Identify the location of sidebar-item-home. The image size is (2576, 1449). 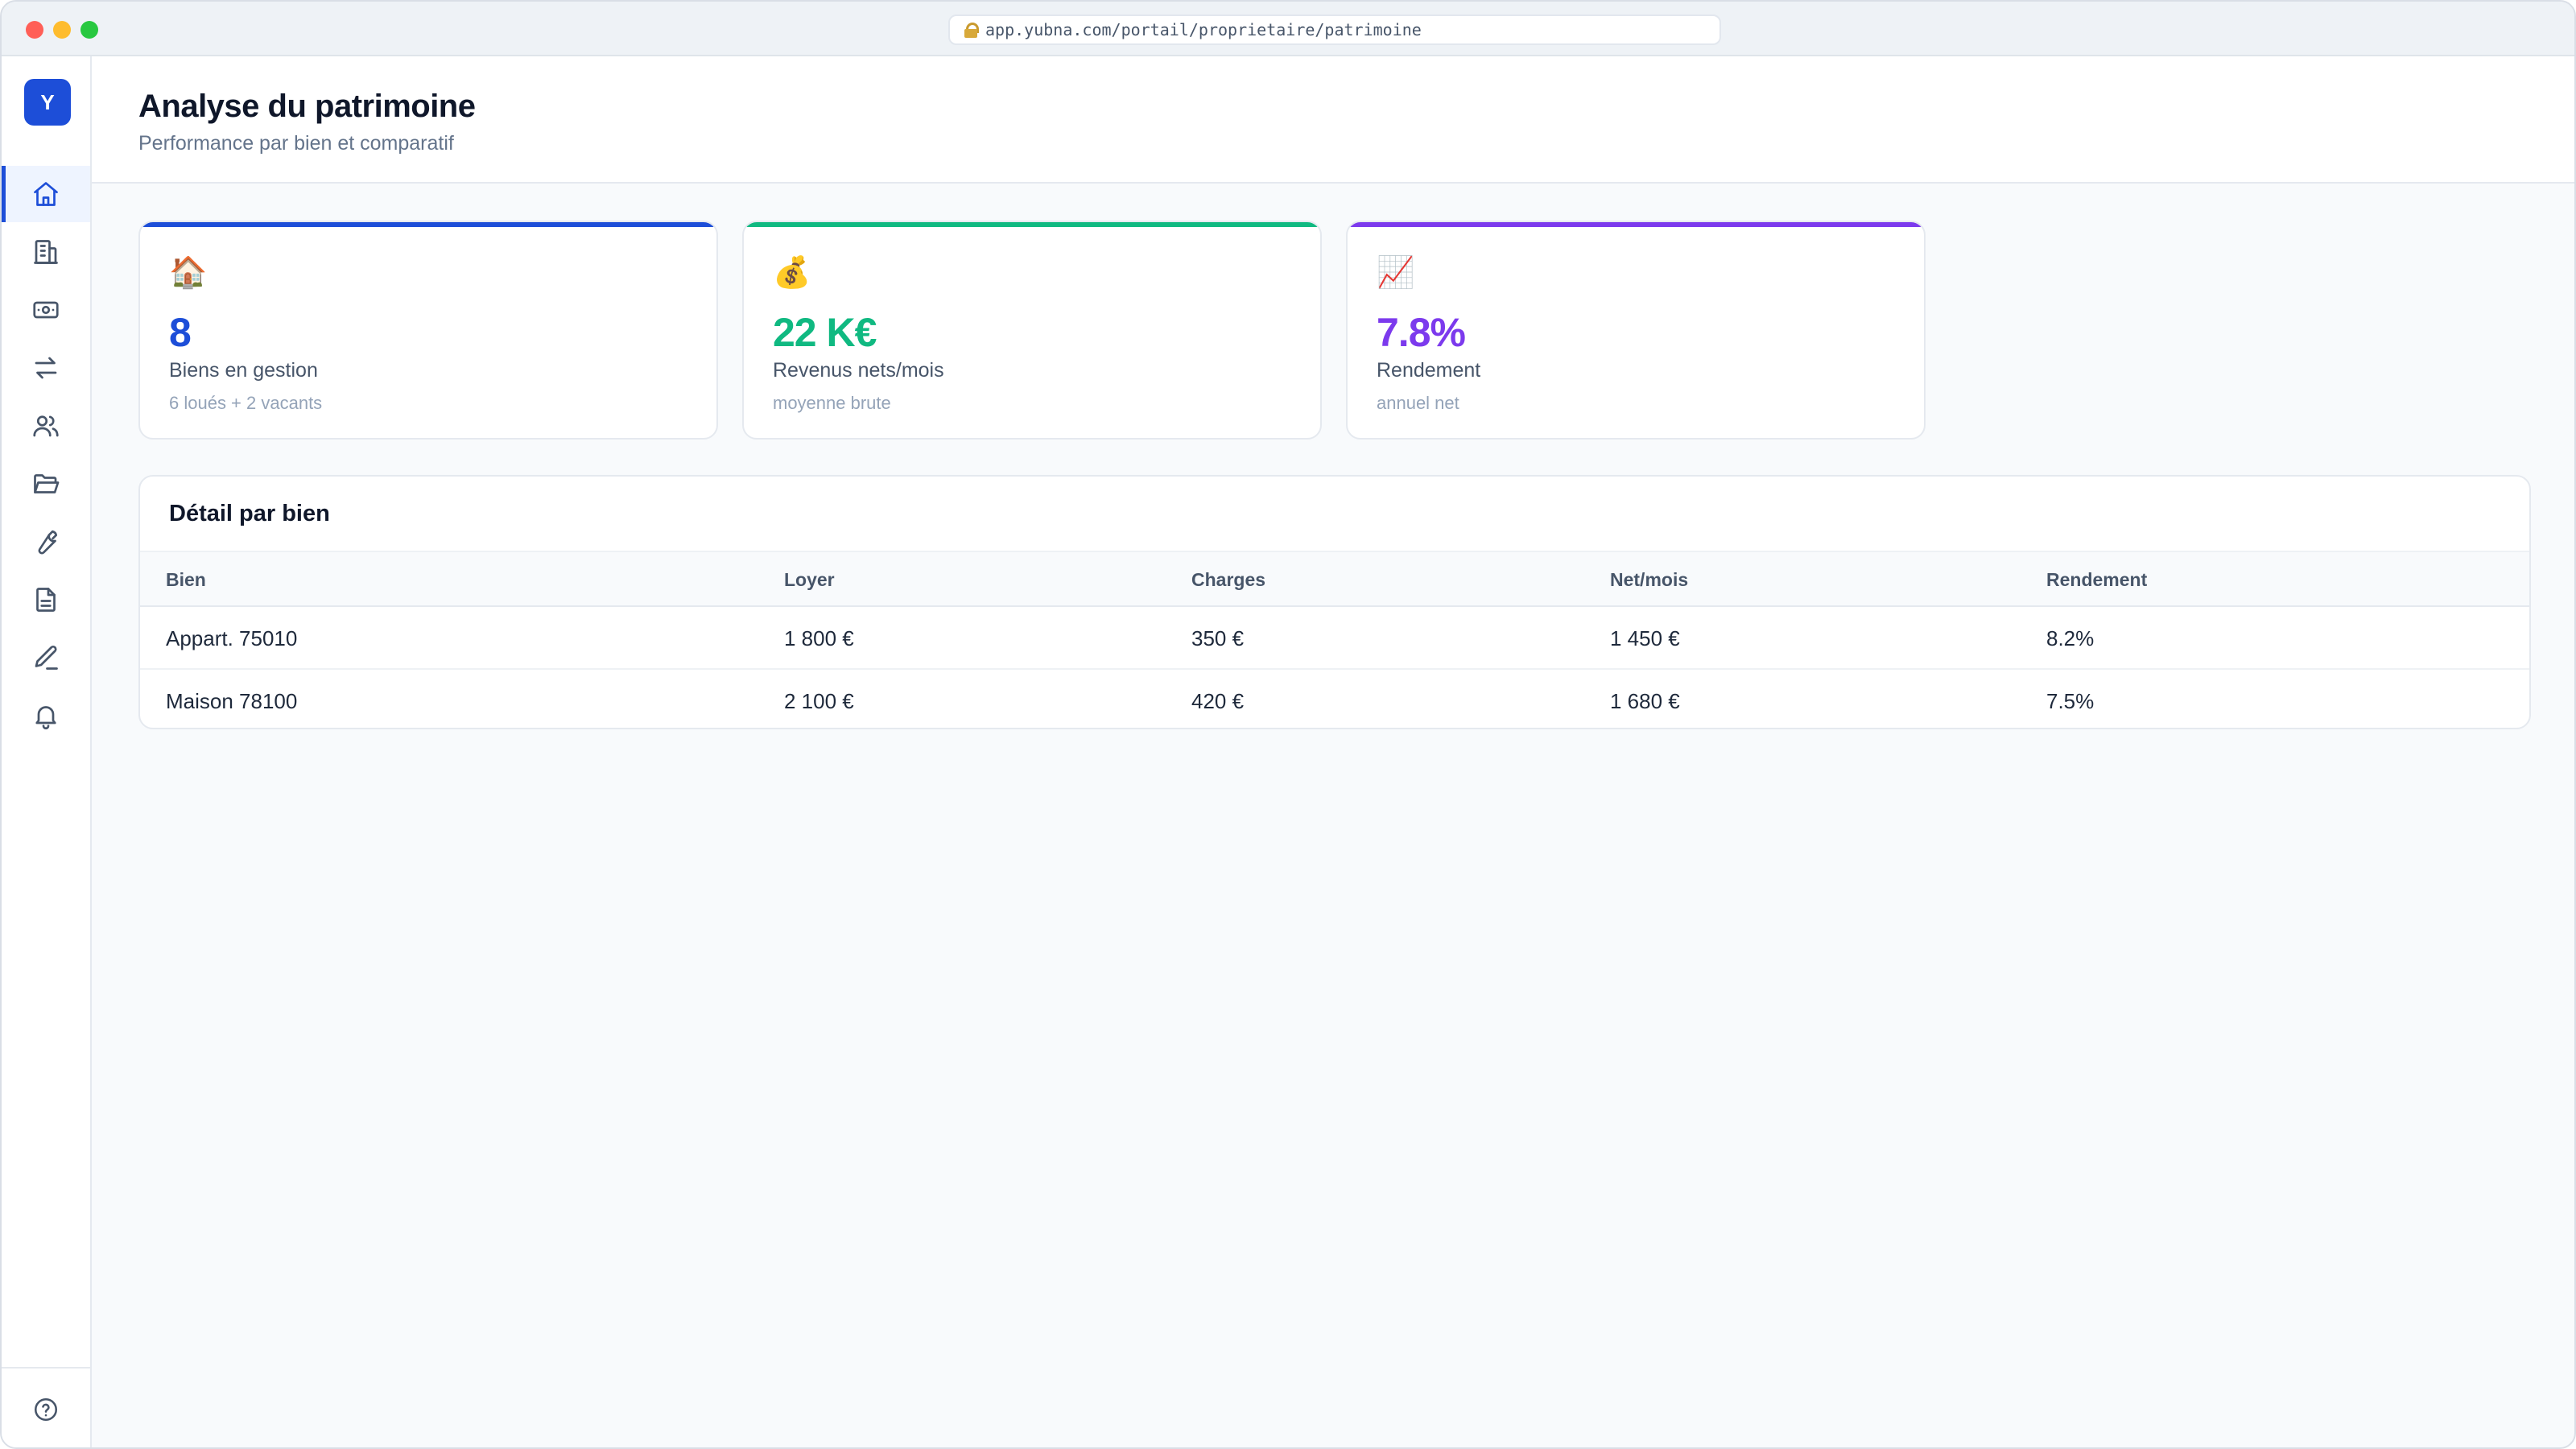
(46, 194).